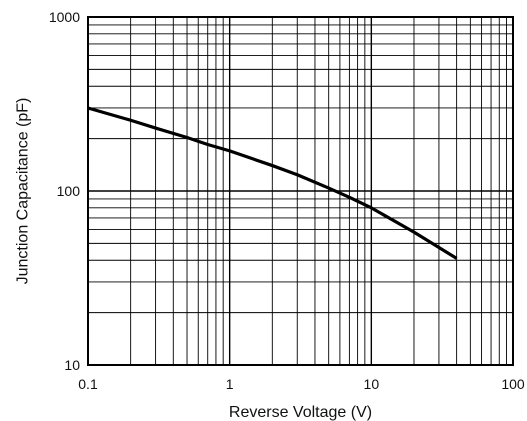 Image resolution: width=527 pixels, height=421 pixels. I want to click on x-tick-label: 1, so click(230, 384).